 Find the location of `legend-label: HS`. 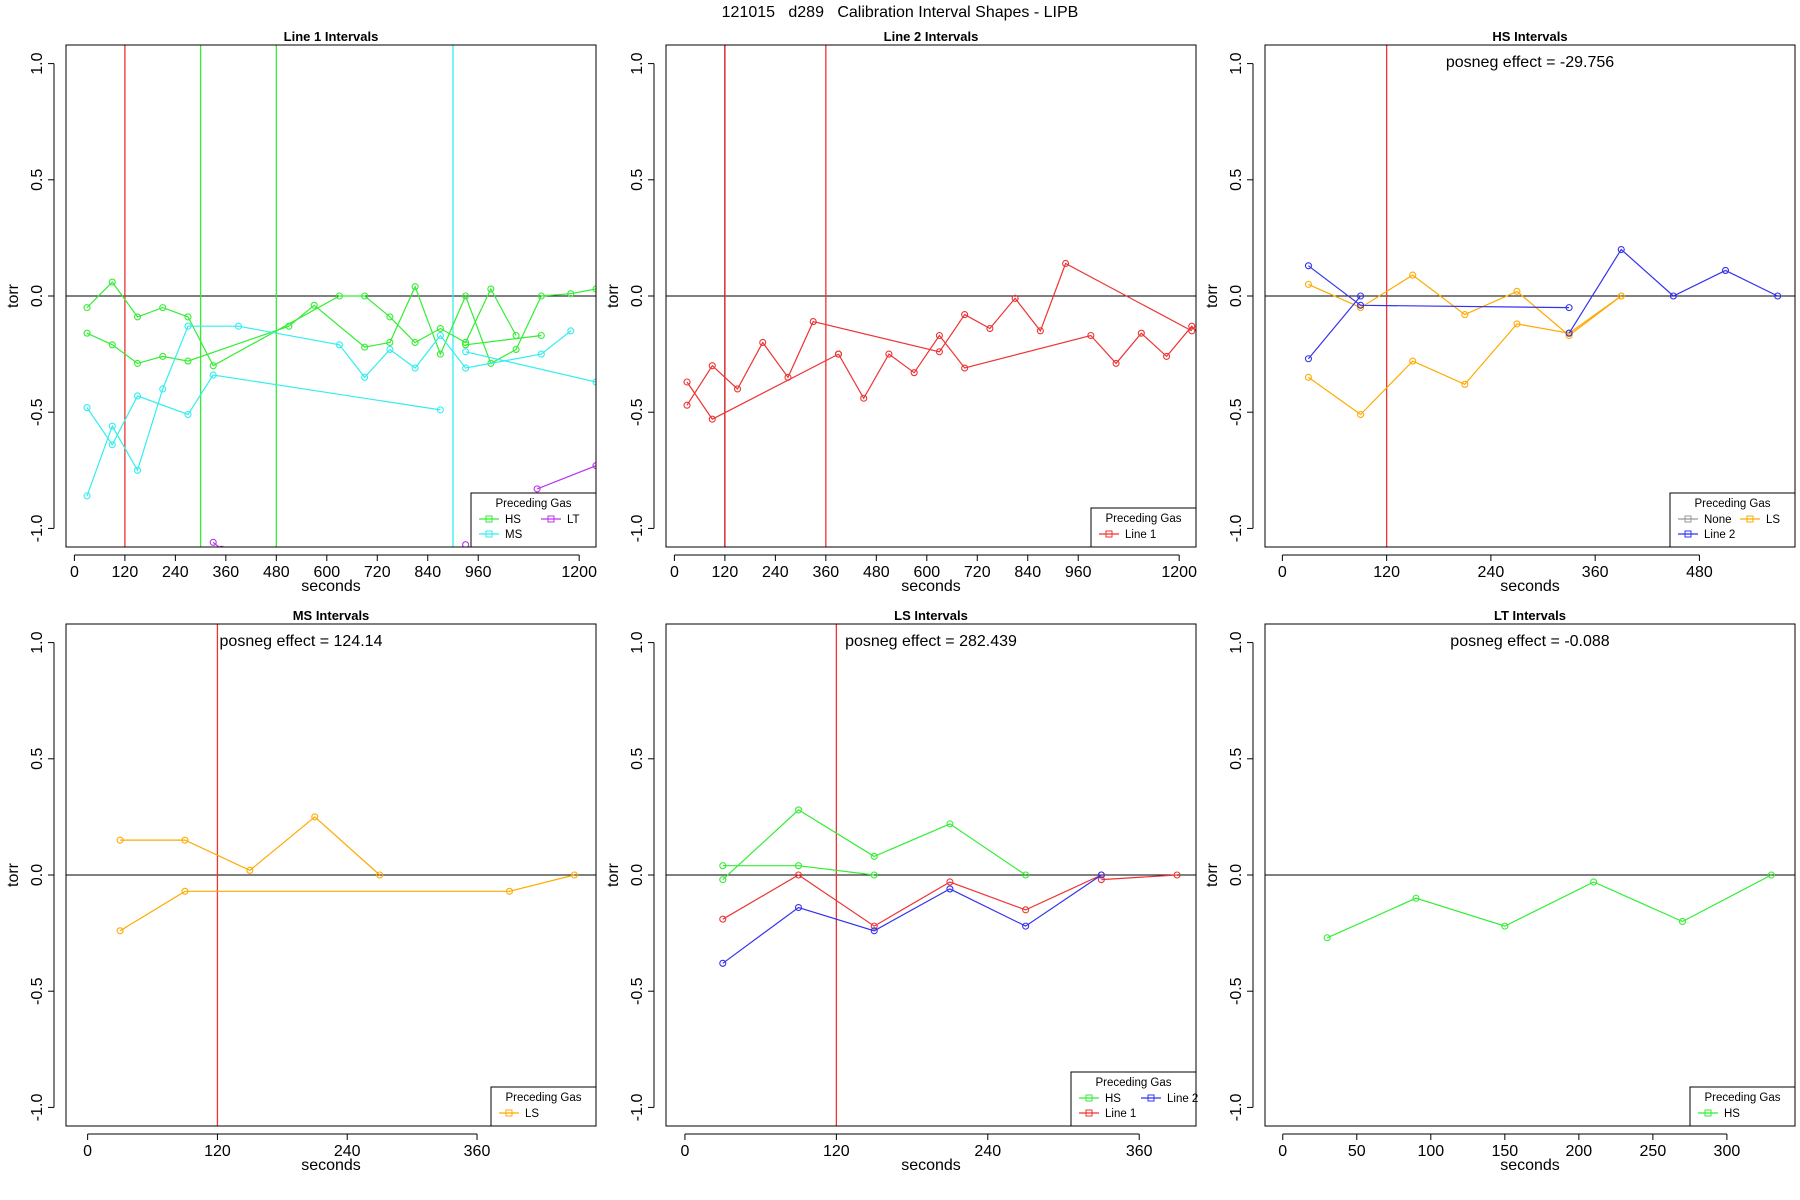

legend-label: HS is located at coordinates (1113, 1099).